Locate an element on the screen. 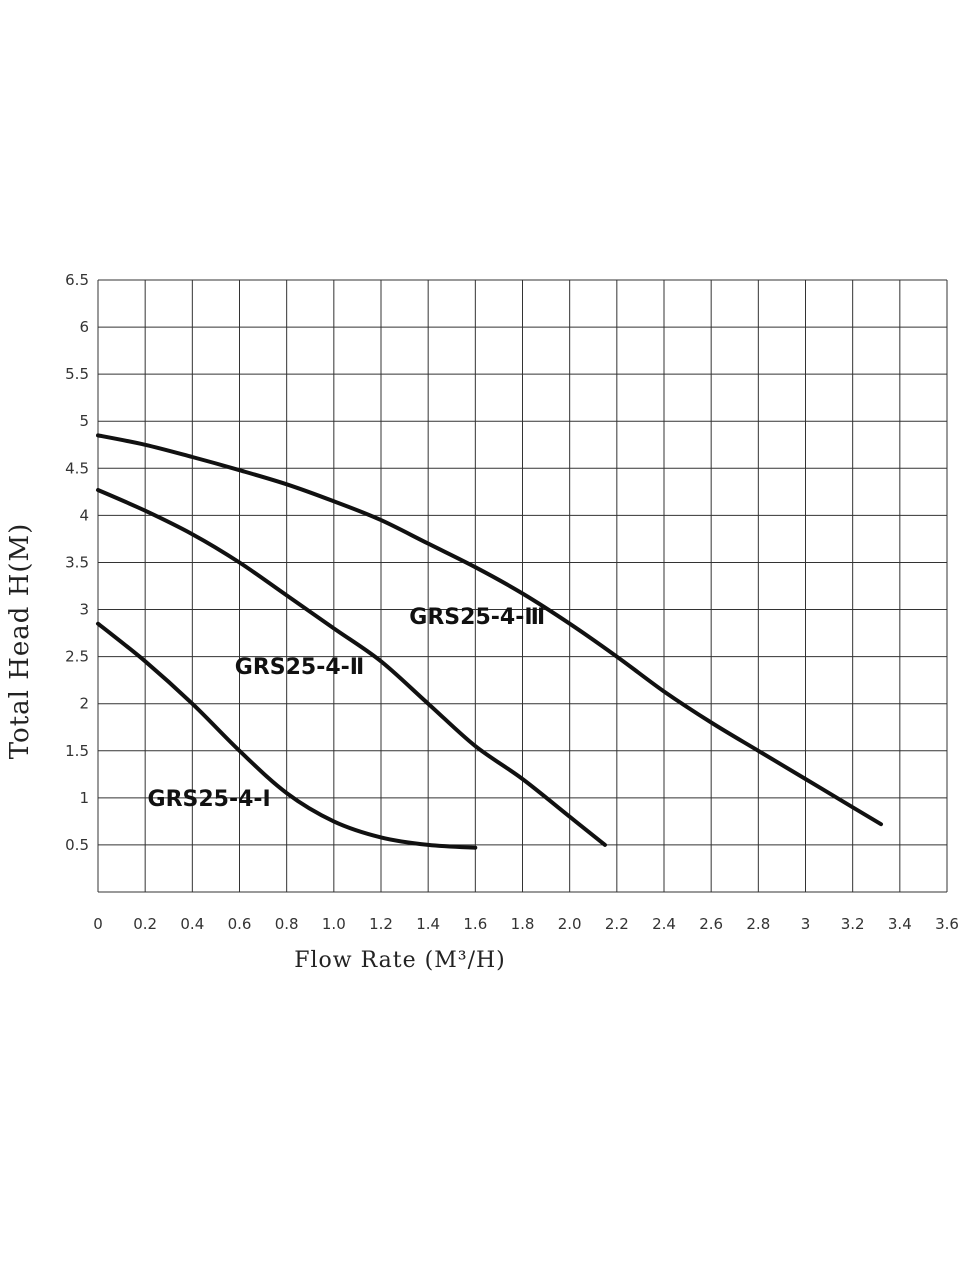 This screenshot has height=1280, width=960. x-tick-label: 0.2 is located at coordinates (145, 924).